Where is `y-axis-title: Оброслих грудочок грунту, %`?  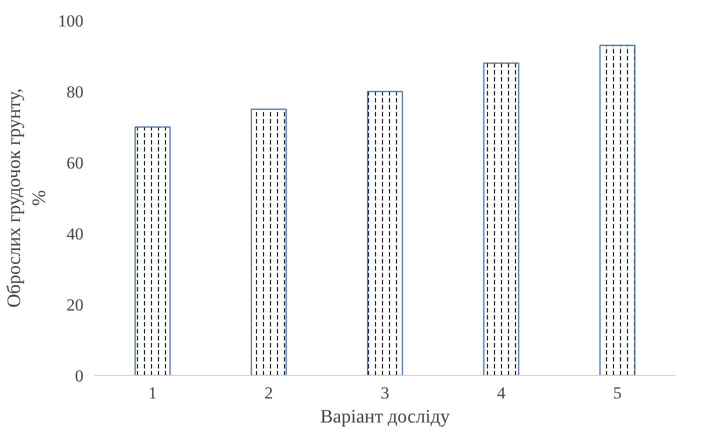
y-axis-title: Оброслих грудочок грунту, % is located at coordinates (27, 198).